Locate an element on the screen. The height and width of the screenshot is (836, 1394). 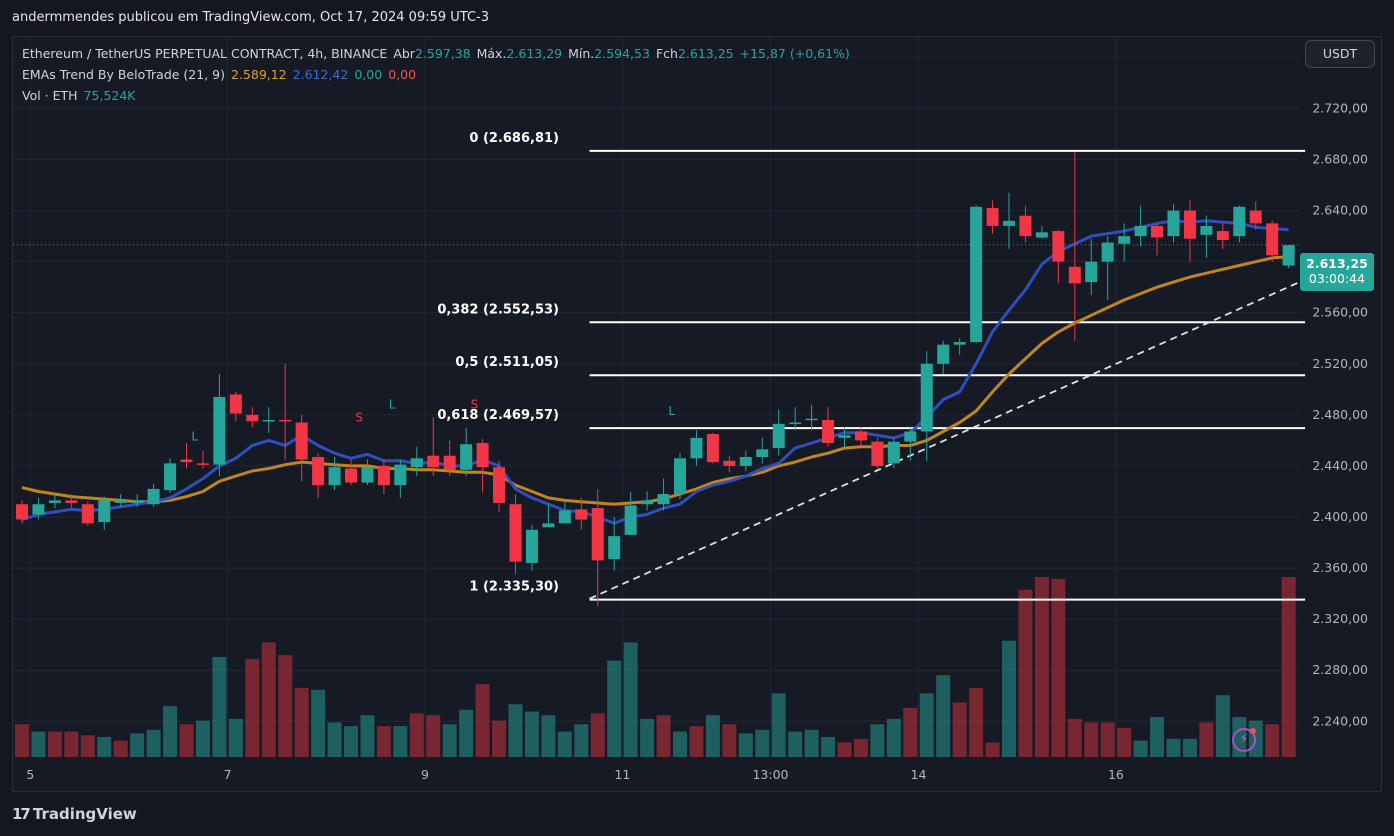
last-price-value: 2.613,25 is located at coordinates (1337, 263).